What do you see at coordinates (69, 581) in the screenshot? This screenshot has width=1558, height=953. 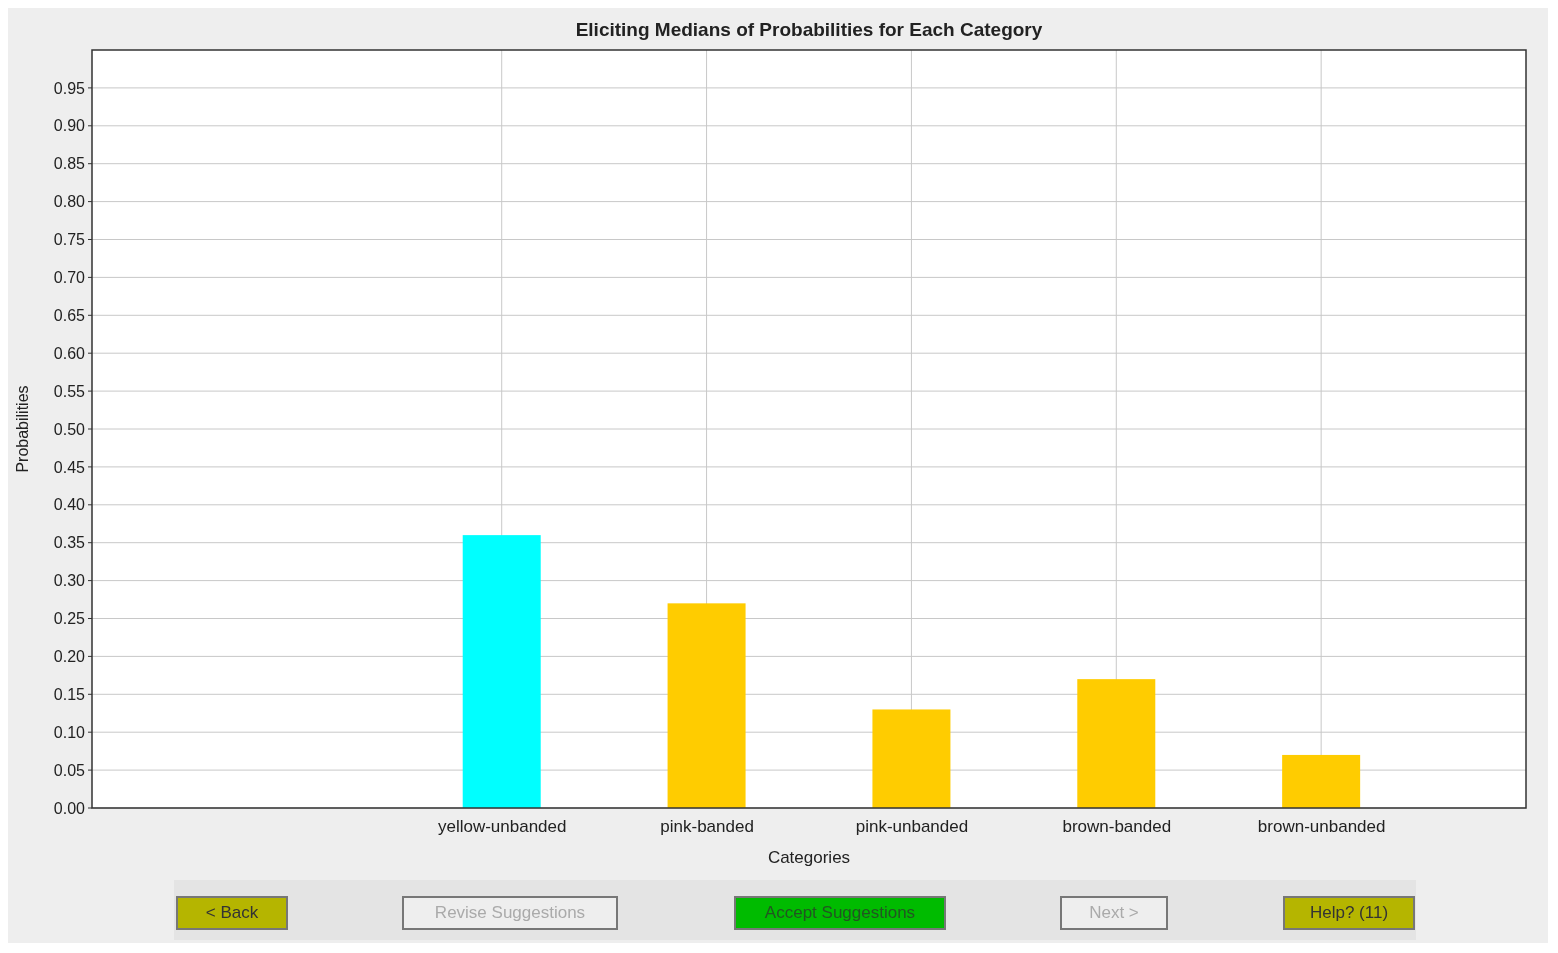 I see `y-tick-label: 0.30` at bounding box center [69, 581].